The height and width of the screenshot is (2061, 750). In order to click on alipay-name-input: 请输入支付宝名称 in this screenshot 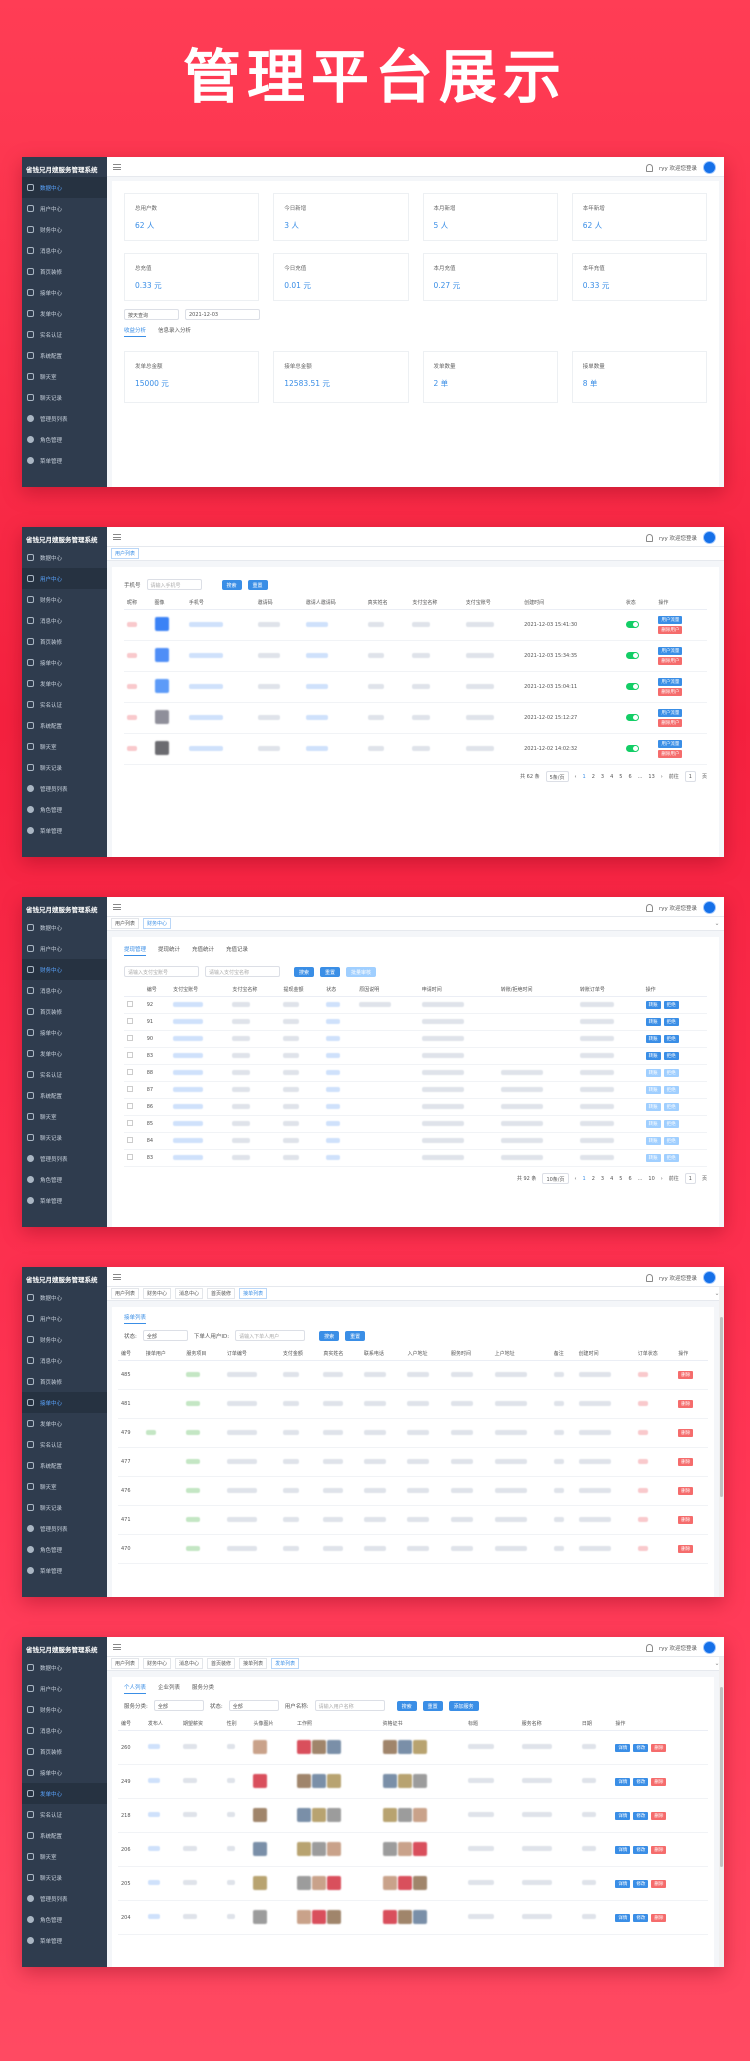, I will do `click(242, 971)`.